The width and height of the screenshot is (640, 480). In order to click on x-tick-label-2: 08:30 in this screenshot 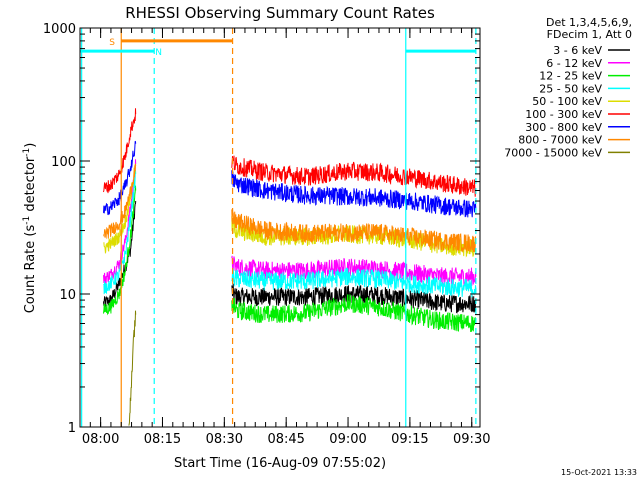, I will do `click(224, 439)`.